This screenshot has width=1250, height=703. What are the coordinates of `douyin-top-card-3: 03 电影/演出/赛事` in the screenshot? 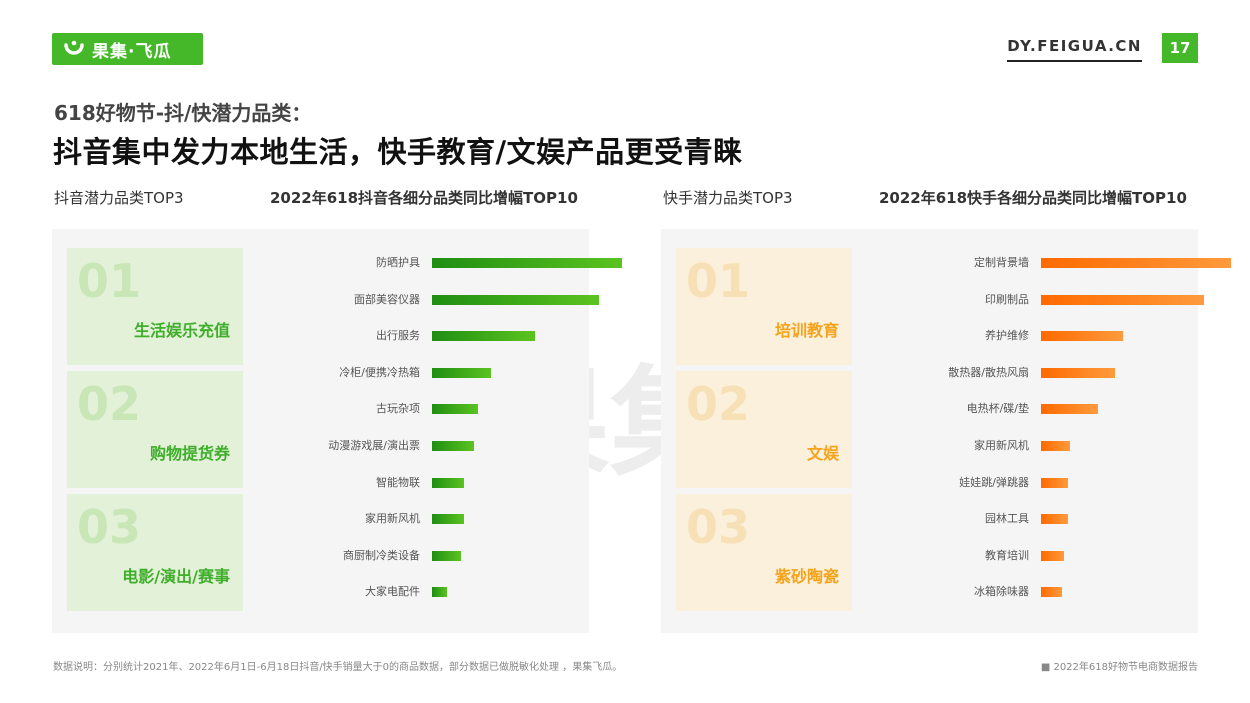 It's located at (155, 552).